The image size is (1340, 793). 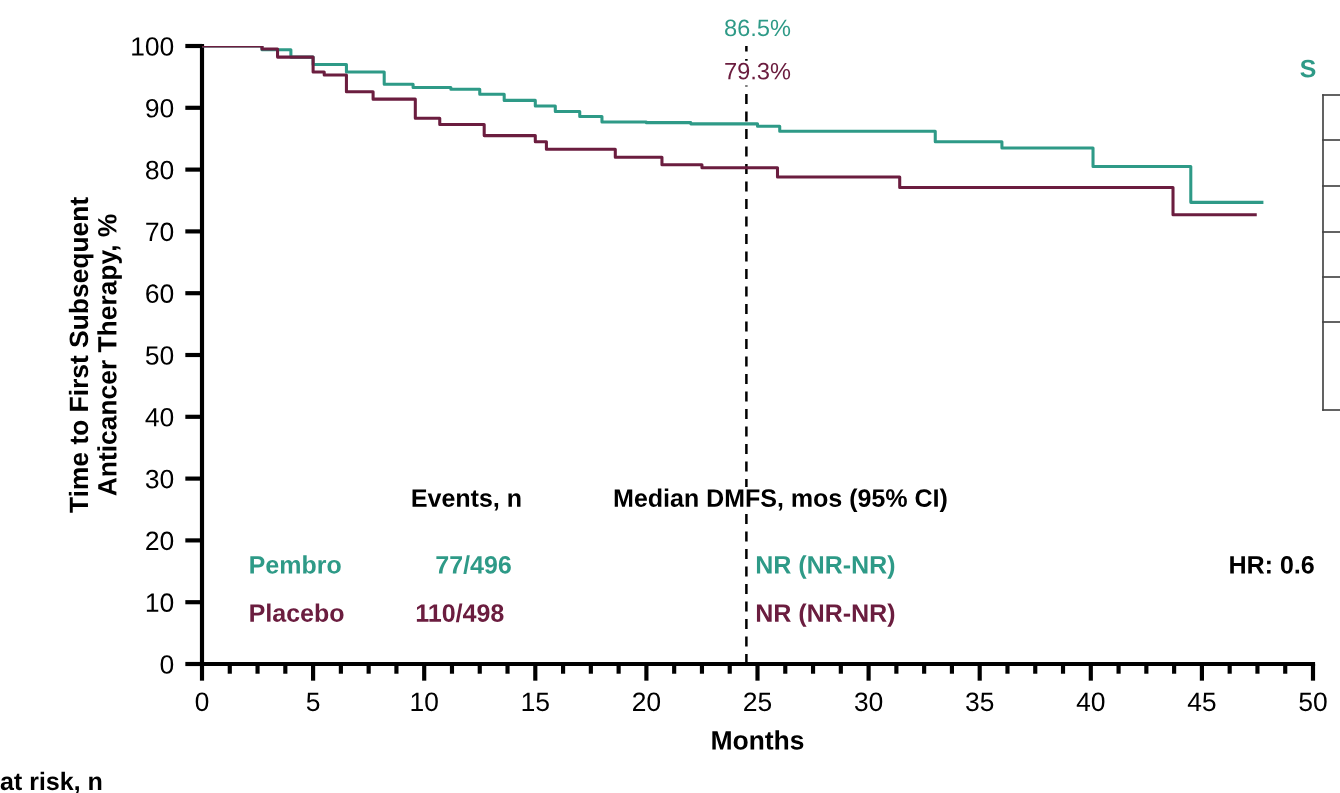 What do you see at coordinates (159, 355) in the screenshot?
I see `y-tick-label: 50` at bounding box center [159, 355].